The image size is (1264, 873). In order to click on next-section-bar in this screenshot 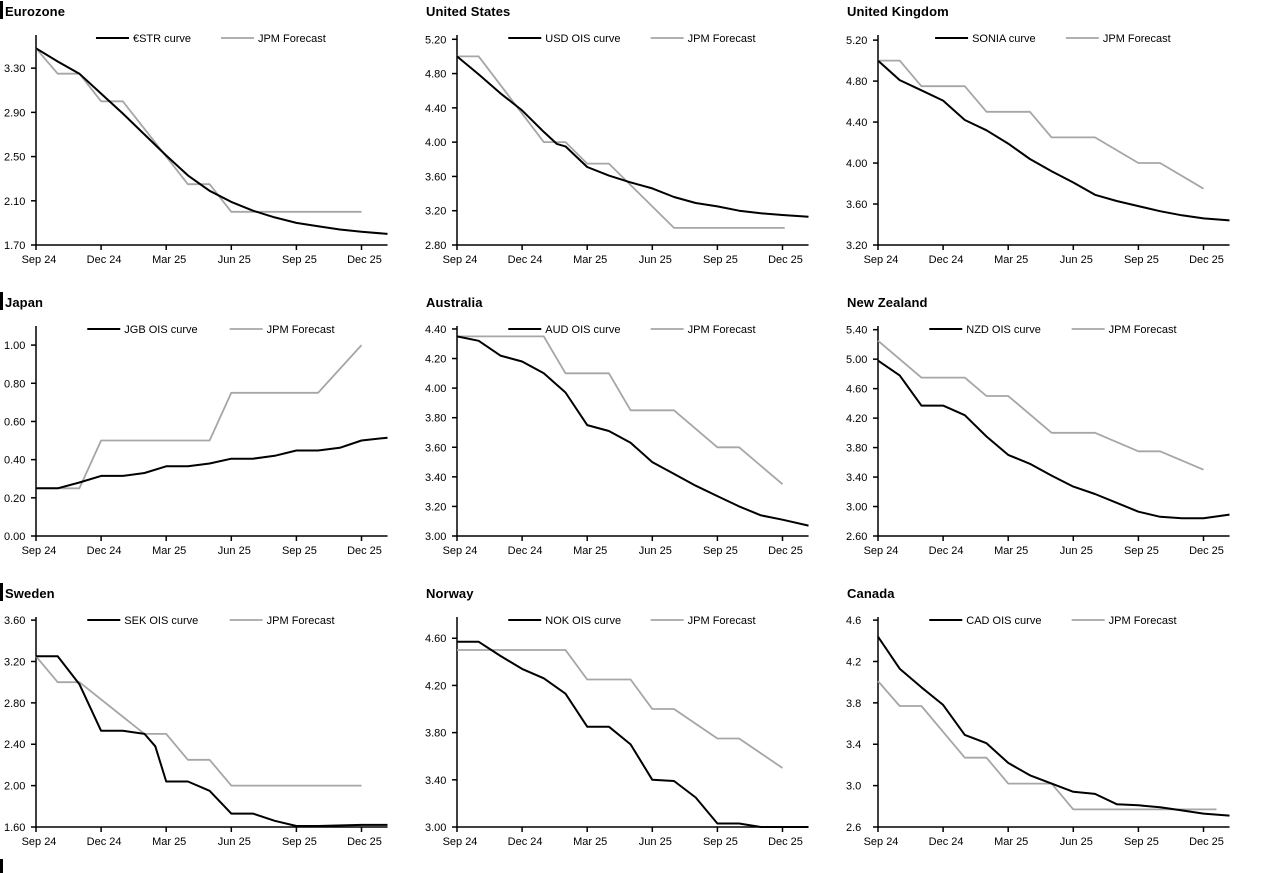, I will do `click(1, 866)`.